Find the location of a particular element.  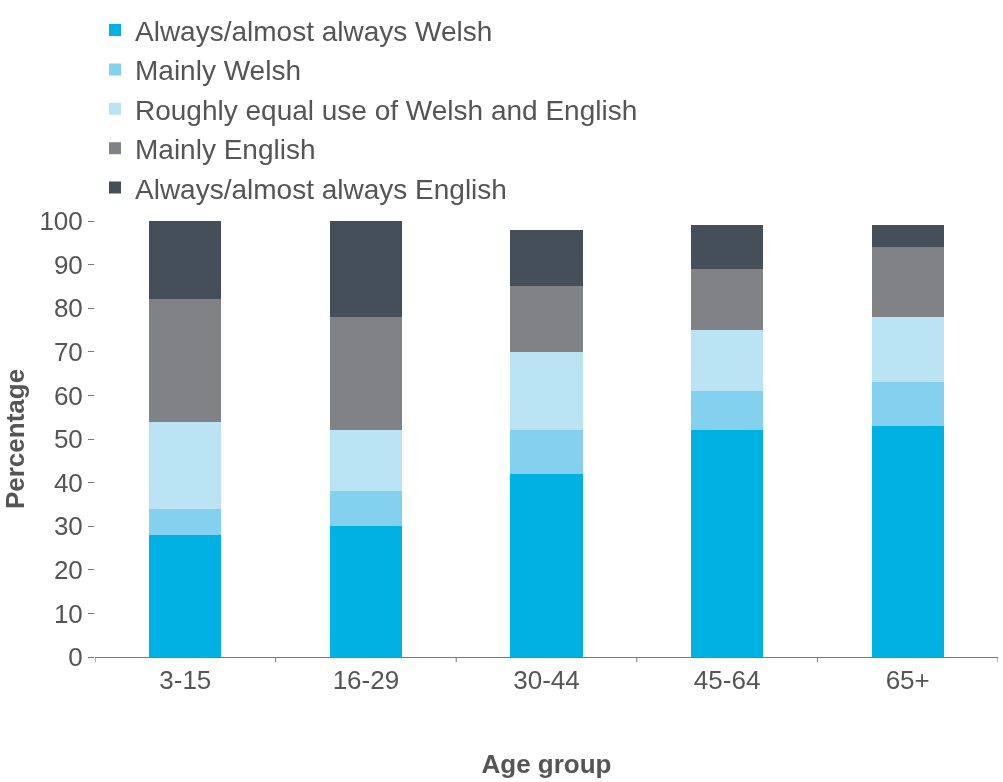

y-tick-label: 50 is located at coordinates (68, 439).